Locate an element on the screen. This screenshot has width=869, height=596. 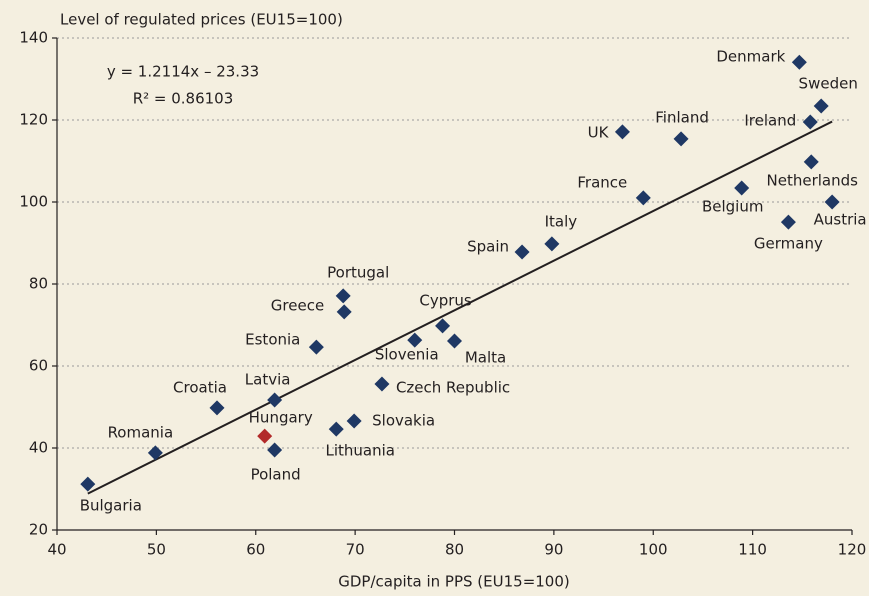
point-label: Romania is located at coordinates (141, 432).